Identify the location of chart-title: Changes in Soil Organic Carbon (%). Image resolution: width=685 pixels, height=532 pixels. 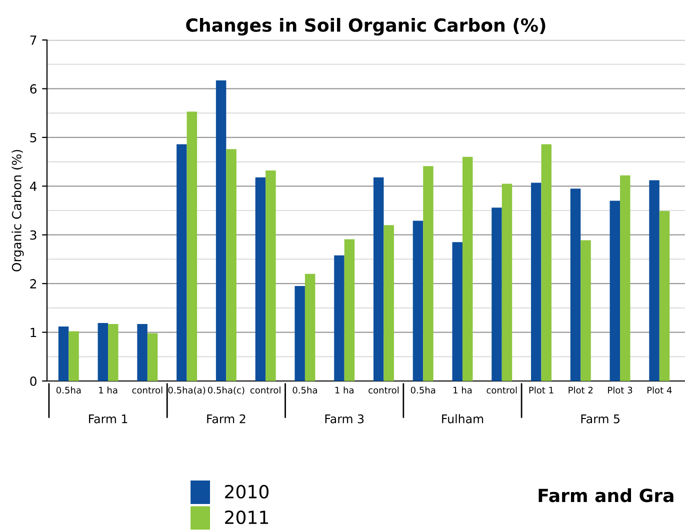
(366, 27).